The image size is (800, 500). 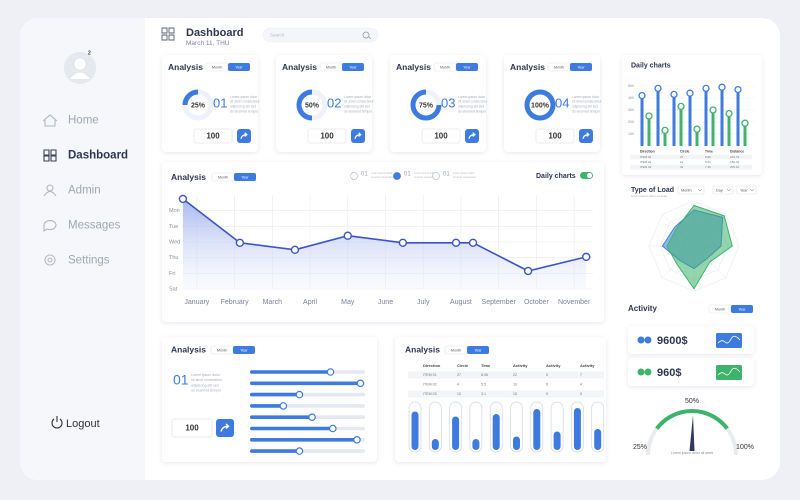 I want to click on table-cell: ITEM 02, so click(x=646, y=162).